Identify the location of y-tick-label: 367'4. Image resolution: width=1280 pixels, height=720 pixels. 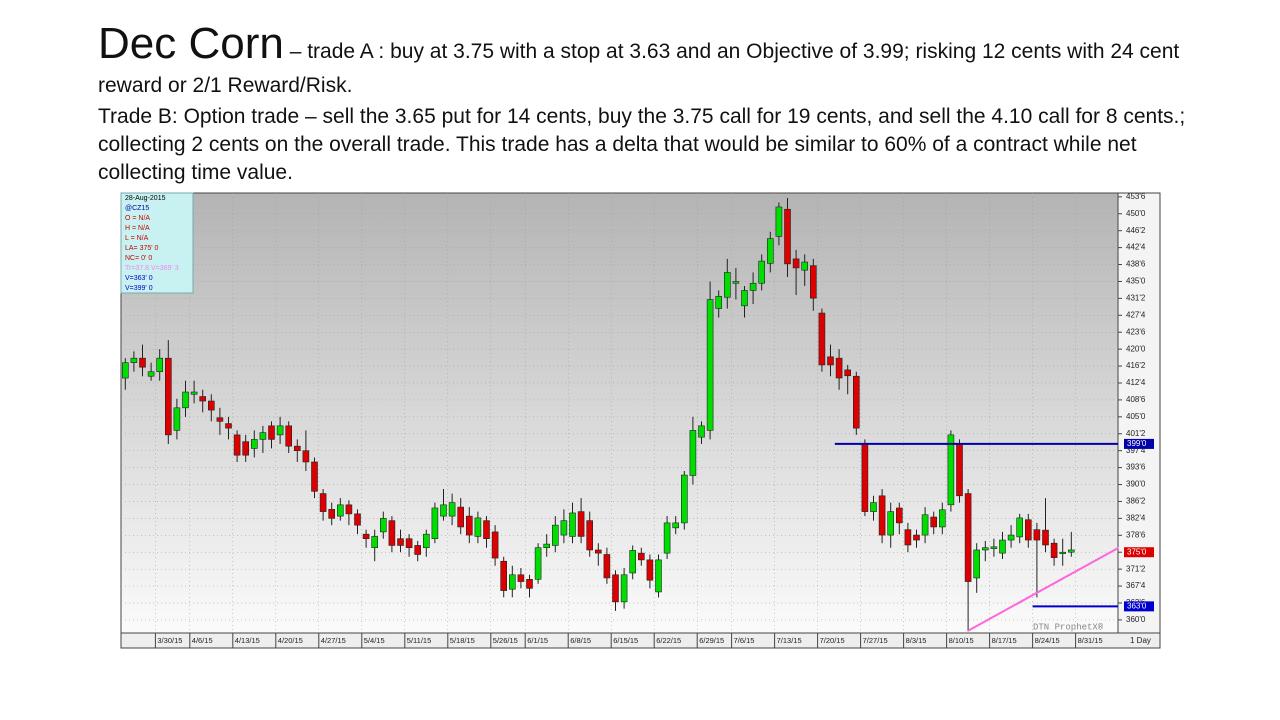
(1136, 585).